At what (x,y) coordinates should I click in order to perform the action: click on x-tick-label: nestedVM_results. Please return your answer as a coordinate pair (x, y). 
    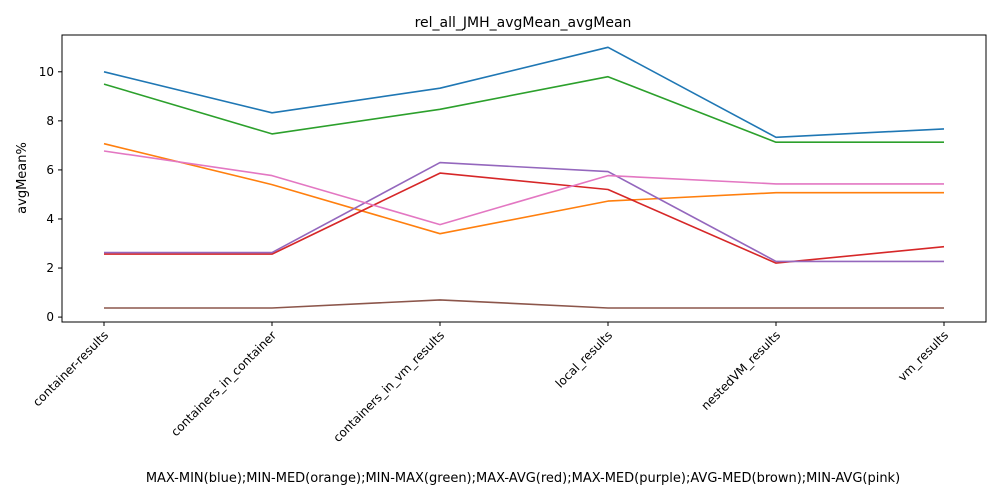
    Looking at the image, I should click on (740, 370).